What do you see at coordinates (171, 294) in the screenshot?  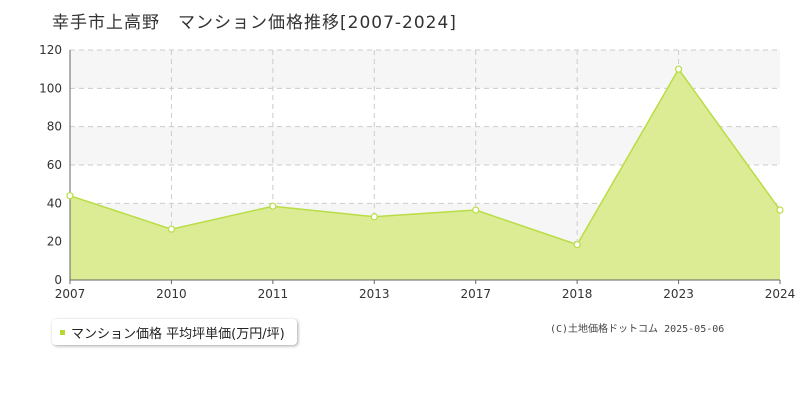 I see `x-tick-label: 2010` at bounding box center [171, 294].